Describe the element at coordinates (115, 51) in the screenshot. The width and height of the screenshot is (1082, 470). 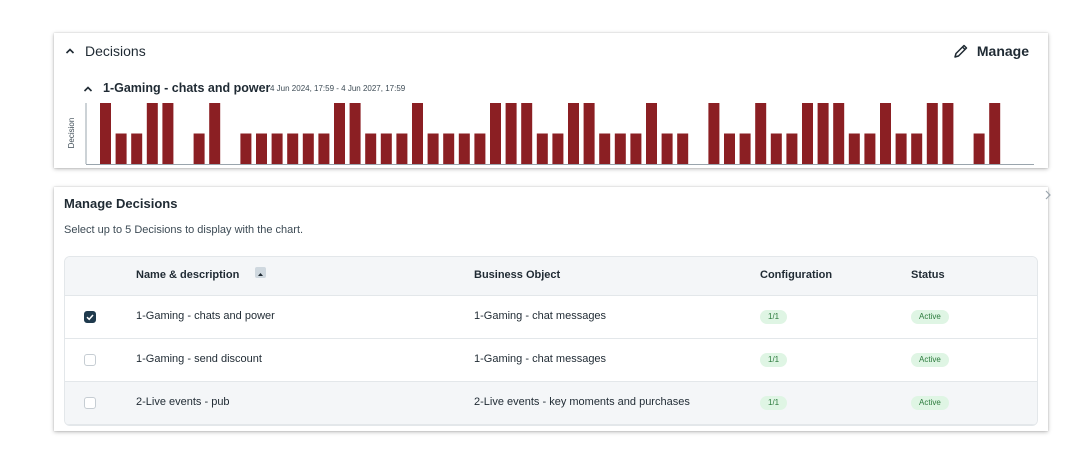
I see `decisions-title: Decisions` at that location.